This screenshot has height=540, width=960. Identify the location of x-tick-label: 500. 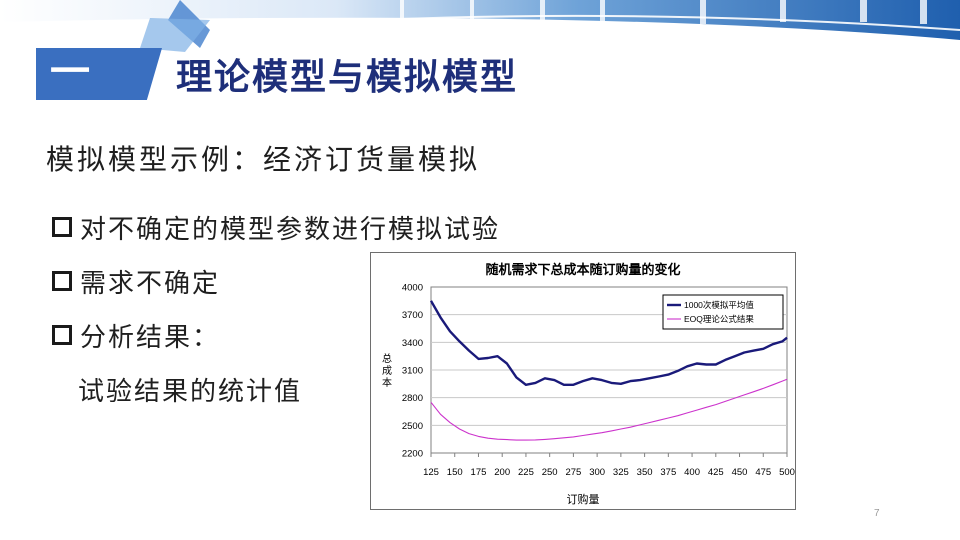
(787, 472).